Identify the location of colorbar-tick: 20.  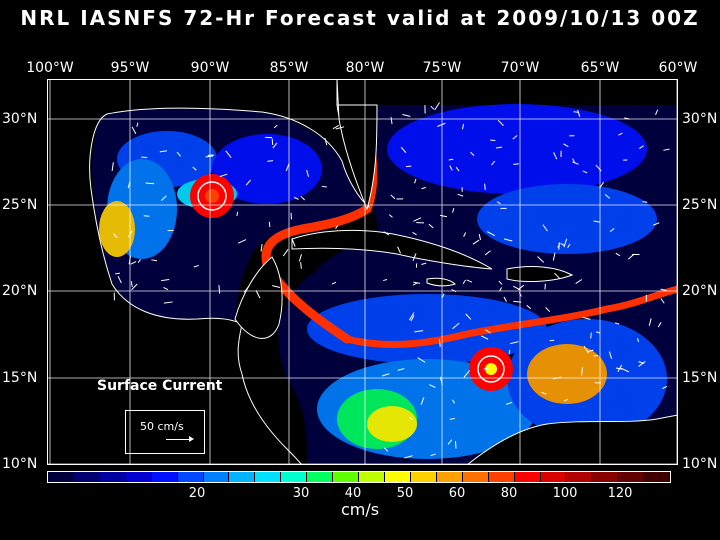
(197, 493).